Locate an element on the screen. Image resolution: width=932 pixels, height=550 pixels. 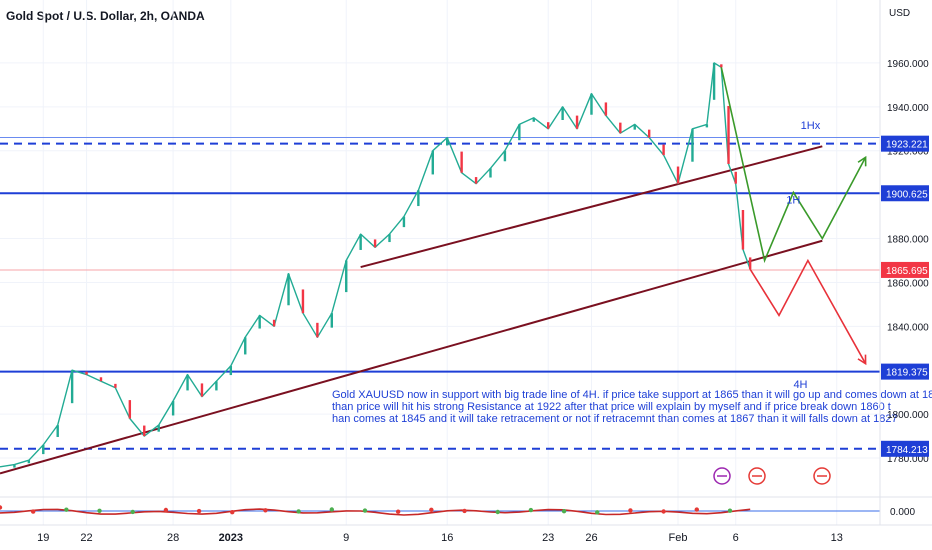
projection-down-path is located at coordinates (808, 311).